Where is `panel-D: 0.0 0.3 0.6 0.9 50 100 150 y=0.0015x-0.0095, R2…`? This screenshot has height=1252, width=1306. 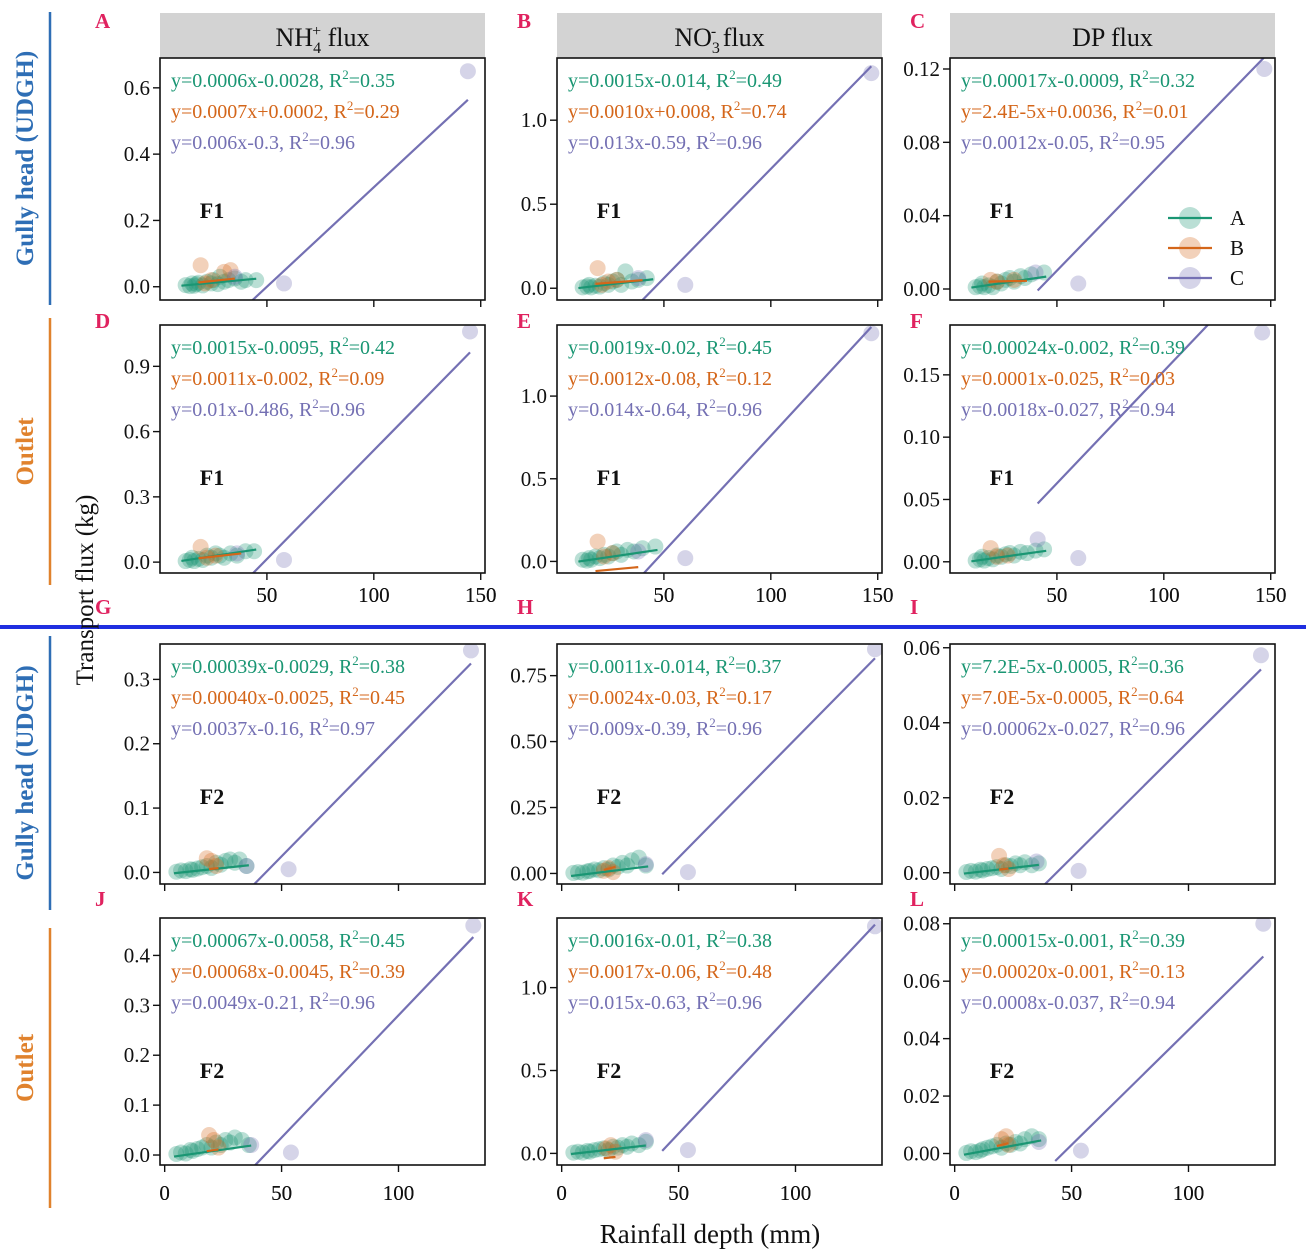
panel-D: 0.0 0.3 0.6 0.9 50 100 150 y=0.0015x-0.0095, R2… is located at coordinates (295, 458).